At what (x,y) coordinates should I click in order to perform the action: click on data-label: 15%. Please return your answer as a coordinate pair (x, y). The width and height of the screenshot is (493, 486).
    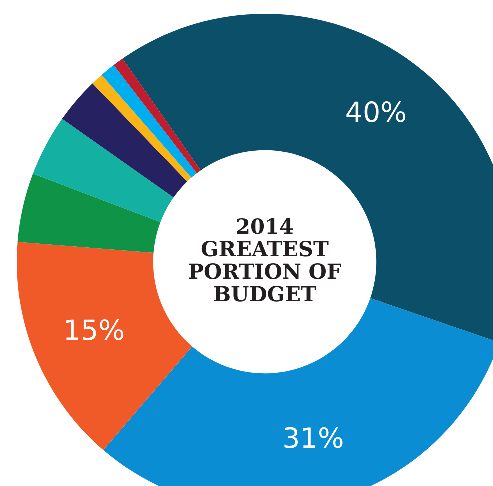
    Looking at the image, I should click on (95, 329).